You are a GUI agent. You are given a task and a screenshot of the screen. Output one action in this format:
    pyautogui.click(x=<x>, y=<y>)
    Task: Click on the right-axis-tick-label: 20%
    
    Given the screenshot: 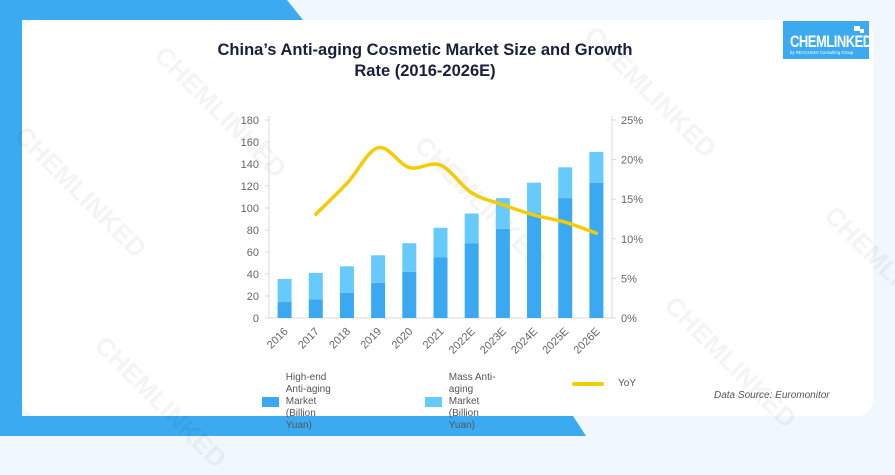 What is the action you would take?
    pyautogui.click(x=632, y=161)
    